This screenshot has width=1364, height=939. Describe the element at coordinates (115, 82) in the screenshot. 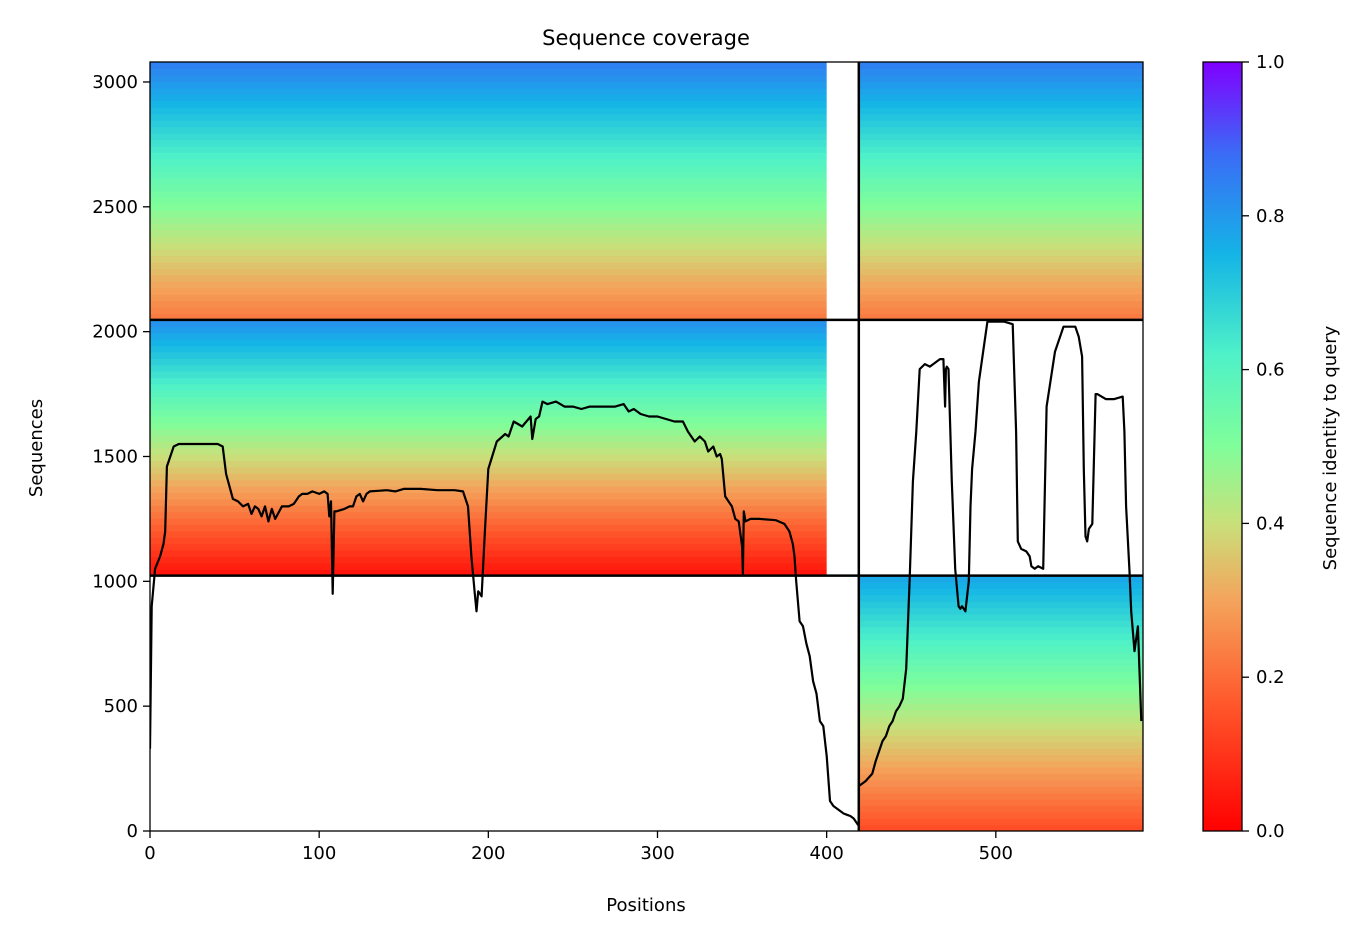

I see `y-tick-label: 3000` at that location.